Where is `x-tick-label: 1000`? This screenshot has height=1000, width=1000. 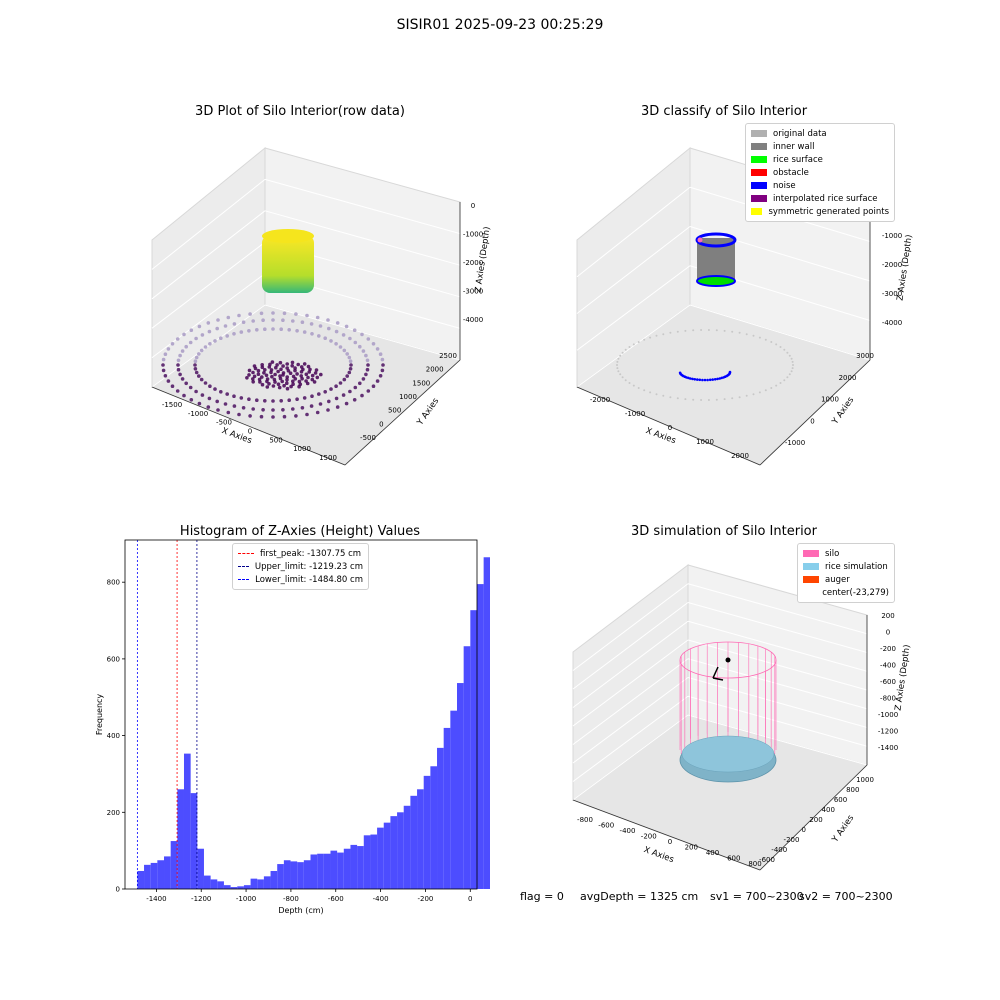 x-tick-label: 1000 is located at coordinates (302, 449).